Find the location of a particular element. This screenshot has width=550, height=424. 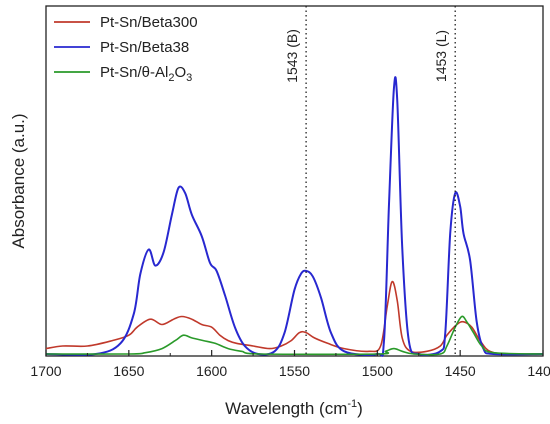

legend-label-beta300: Pt-Sn/Beta300 is located at coordinates (149, 22).